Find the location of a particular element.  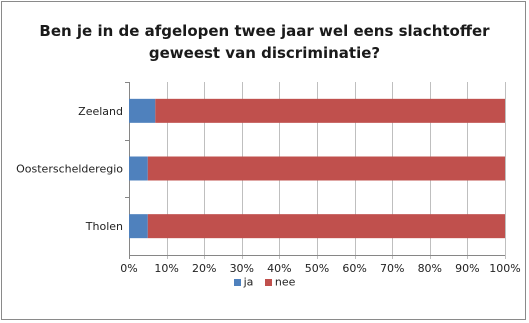

x-tick-label: 40% is located at coordinates (279, 268).